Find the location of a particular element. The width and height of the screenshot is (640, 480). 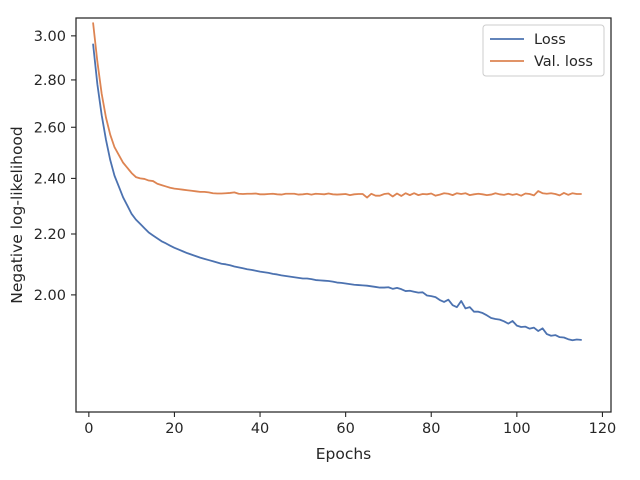

x-axis-title: Epochs is located at coordinates (344, 454).